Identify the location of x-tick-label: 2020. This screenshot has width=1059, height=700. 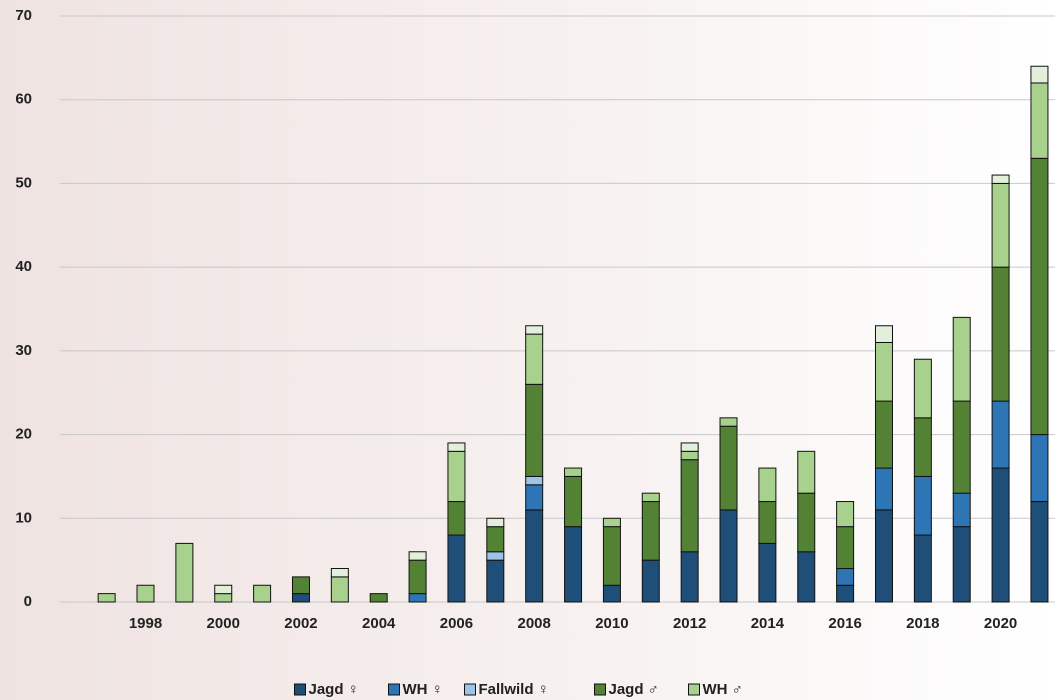
(1000, 623).